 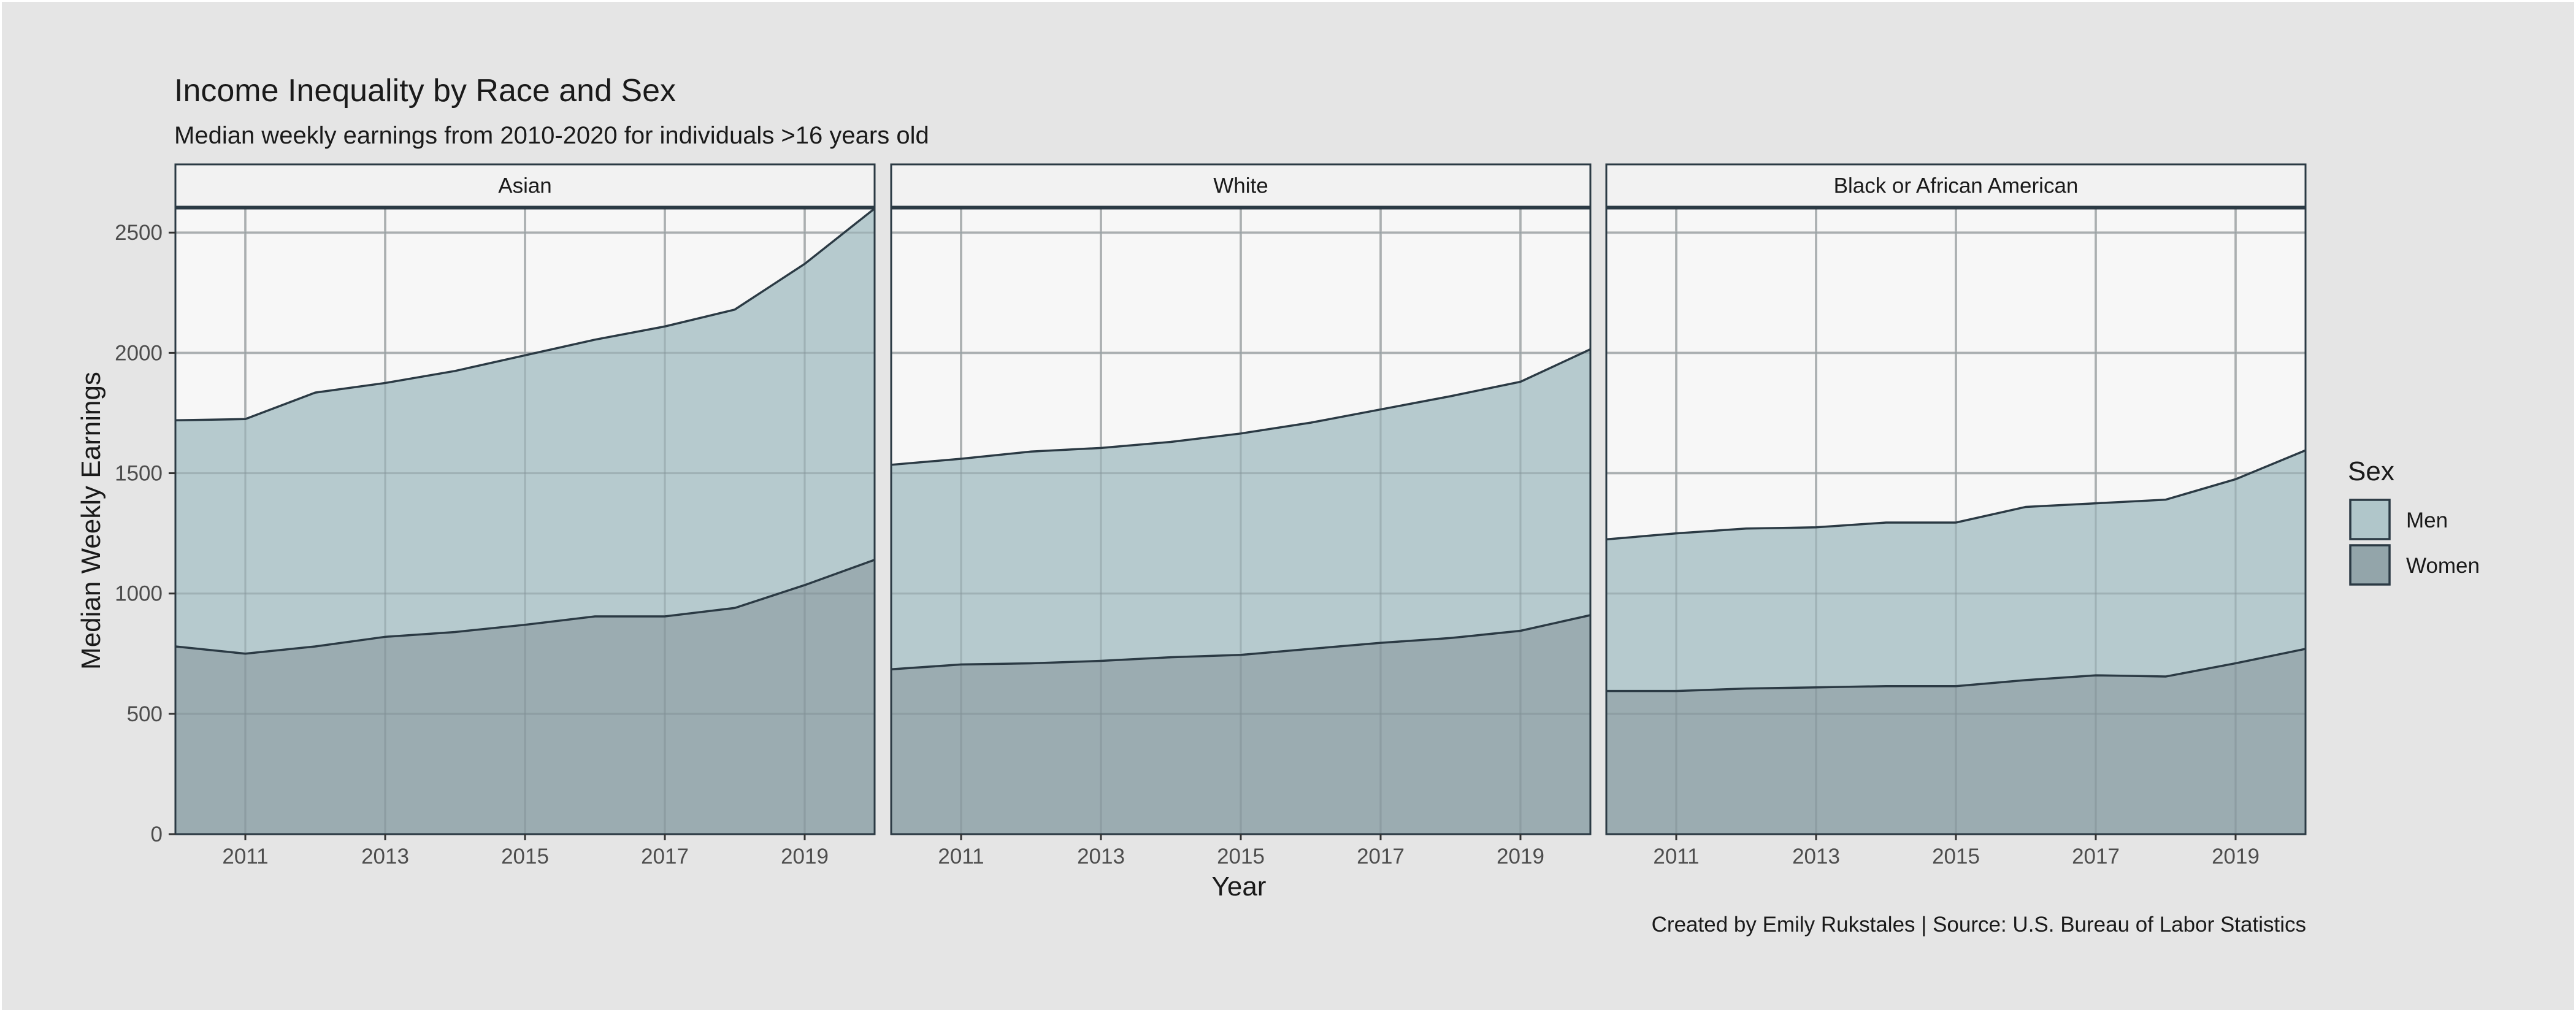 I want to click on chart-title: Income Inequality by Race and Sex, so click(x=425, y=91).